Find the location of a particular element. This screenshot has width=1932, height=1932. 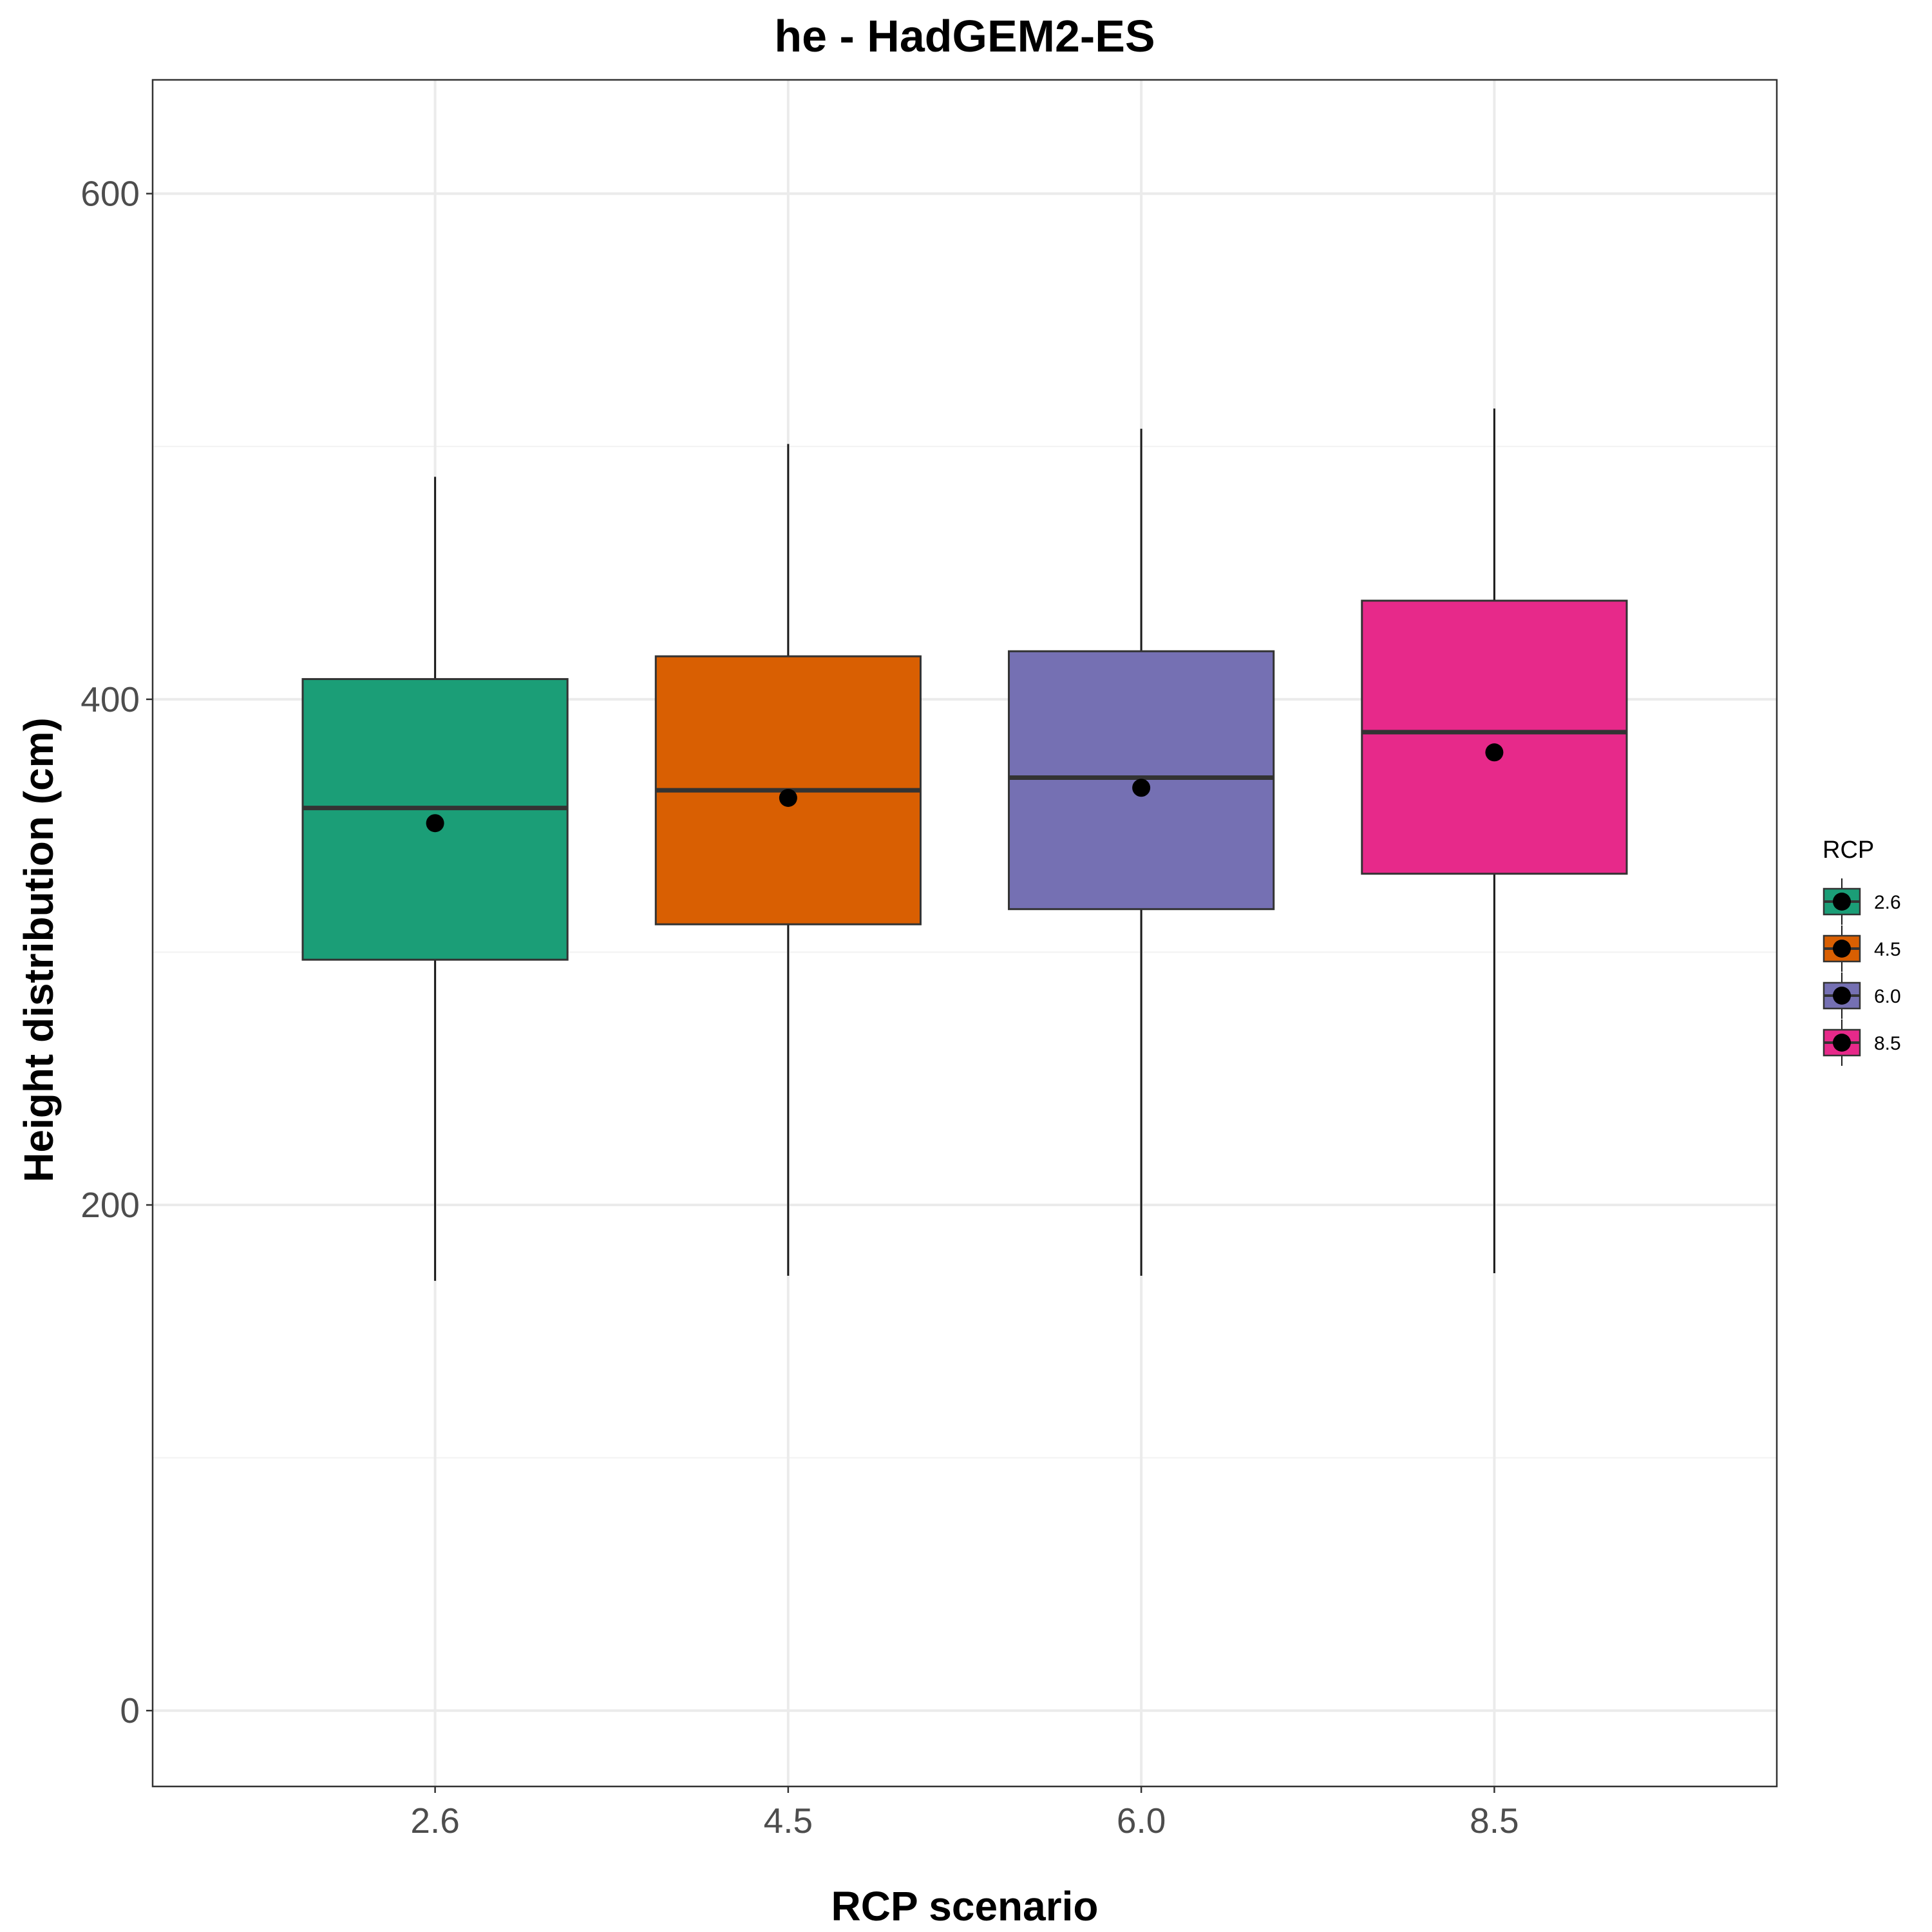

box-group-8.5 is located at coordinates (1494, 841).